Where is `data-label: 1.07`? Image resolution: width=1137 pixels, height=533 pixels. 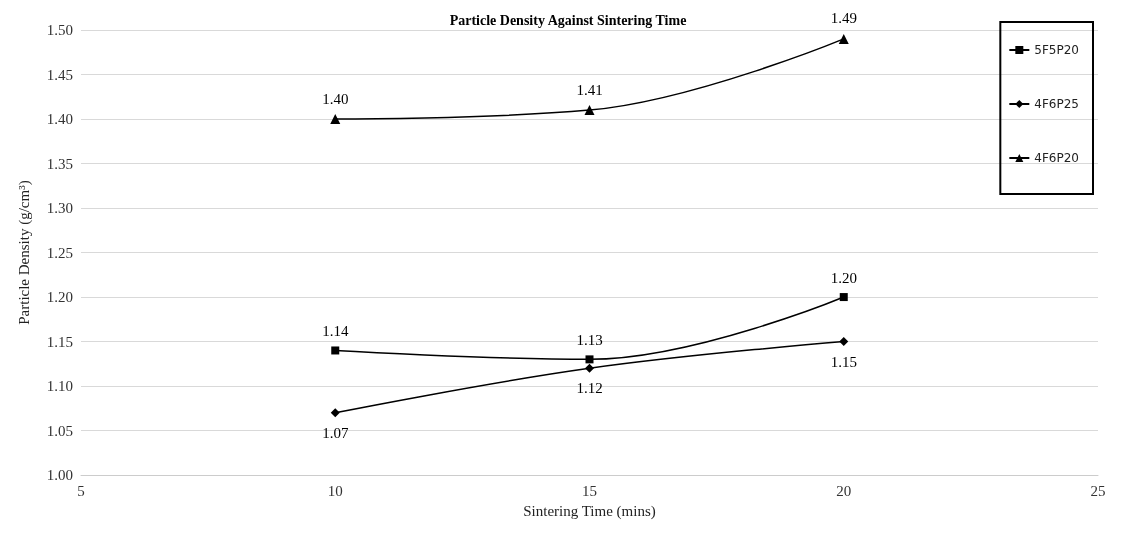
data-label: 1.07 is located at coordinates (335, 432).